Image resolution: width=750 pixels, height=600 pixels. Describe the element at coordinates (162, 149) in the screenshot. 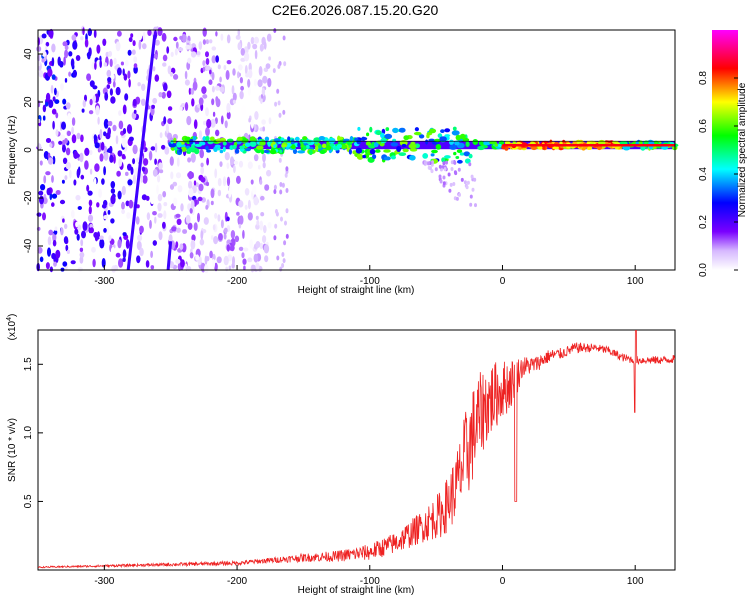

I see `spectrogram-noise` at that location.